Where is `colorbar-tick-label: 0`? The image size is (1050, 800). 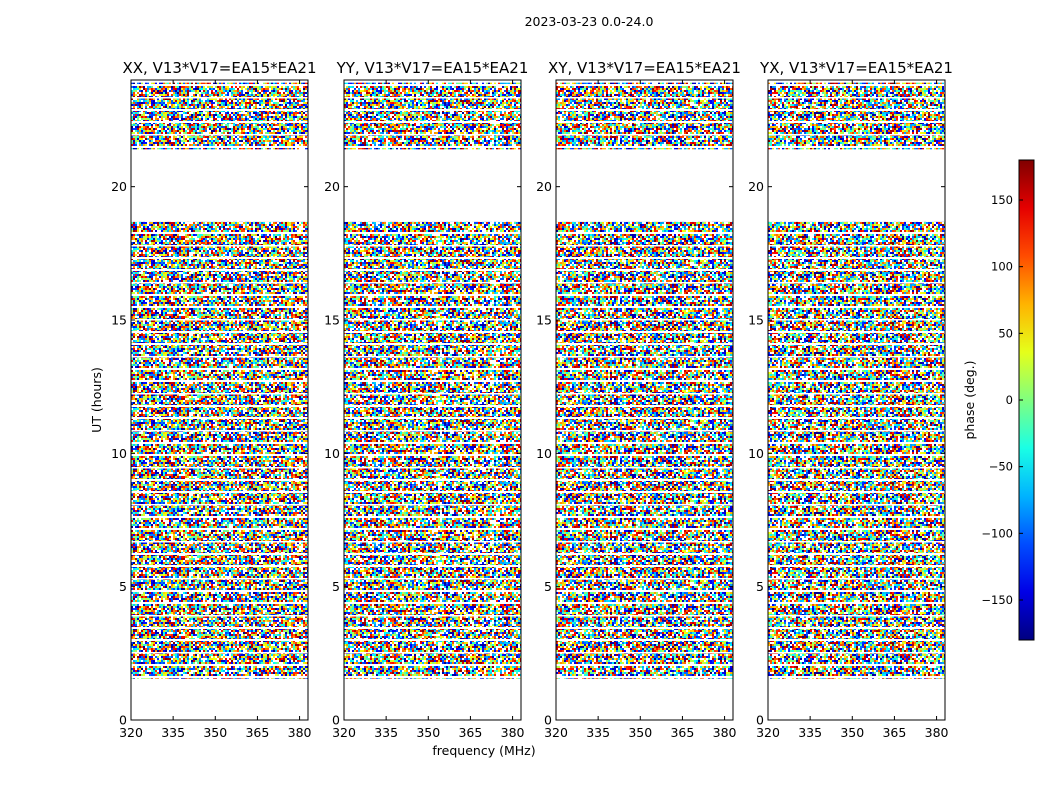 colorbar-tick-label: 0 is located at coordinates (1009, 400).